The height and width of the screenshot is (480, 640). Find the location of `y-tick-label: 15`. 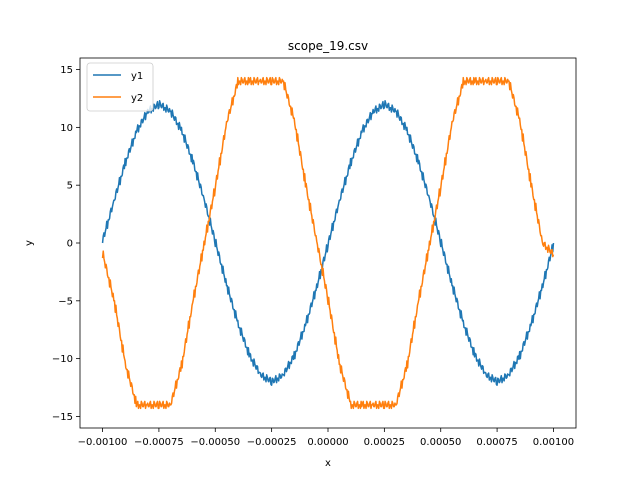

y-tick-label: 15 is located at coordinates (66, 70).